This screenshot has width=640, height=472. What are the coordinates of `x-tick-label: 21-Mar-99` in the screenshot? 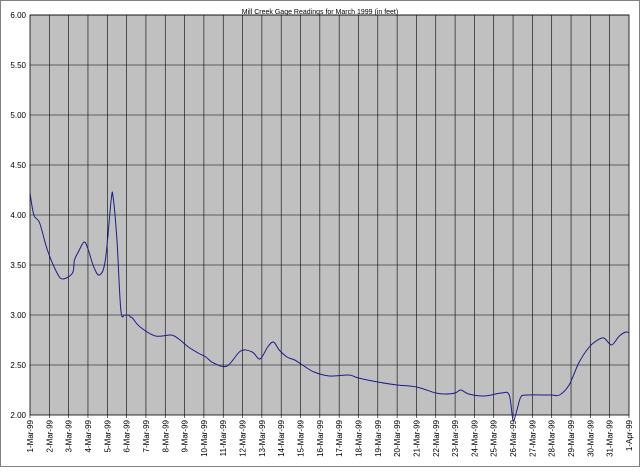 It's located at (416, 437).